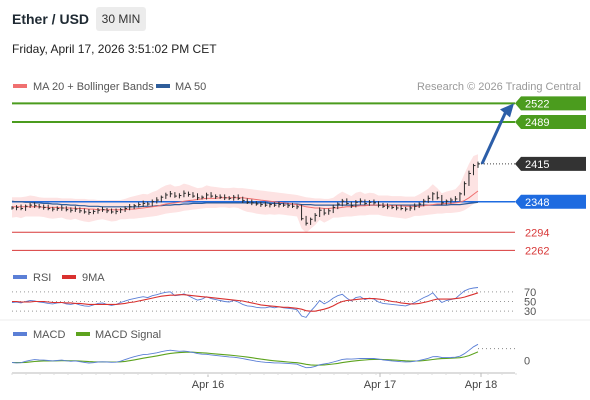  What do you see at coordinates (537, 251) in the screenshot?
I see `level-label-2262: 2262` at bounding box center [537, 251].